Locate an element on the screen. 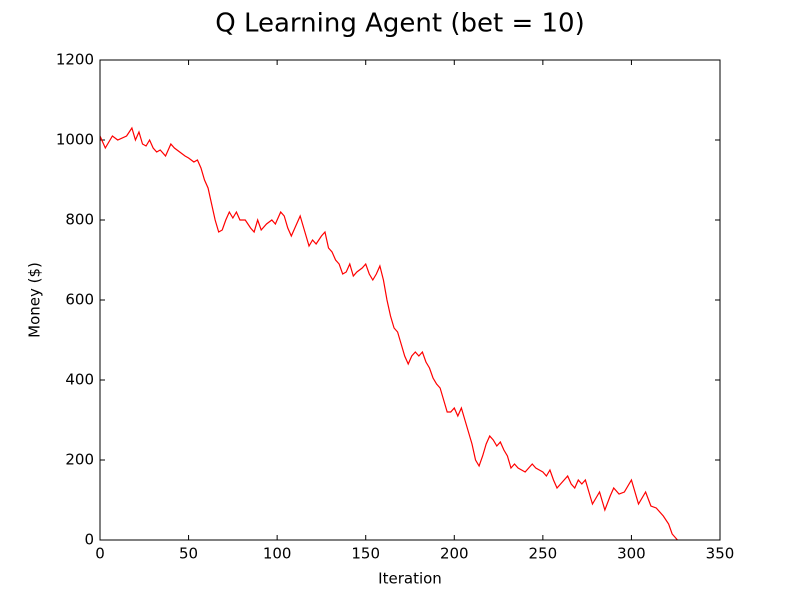 This screenshot has height=600, width=800. x-tick-label: 50 is located at coordinates (188, 554).